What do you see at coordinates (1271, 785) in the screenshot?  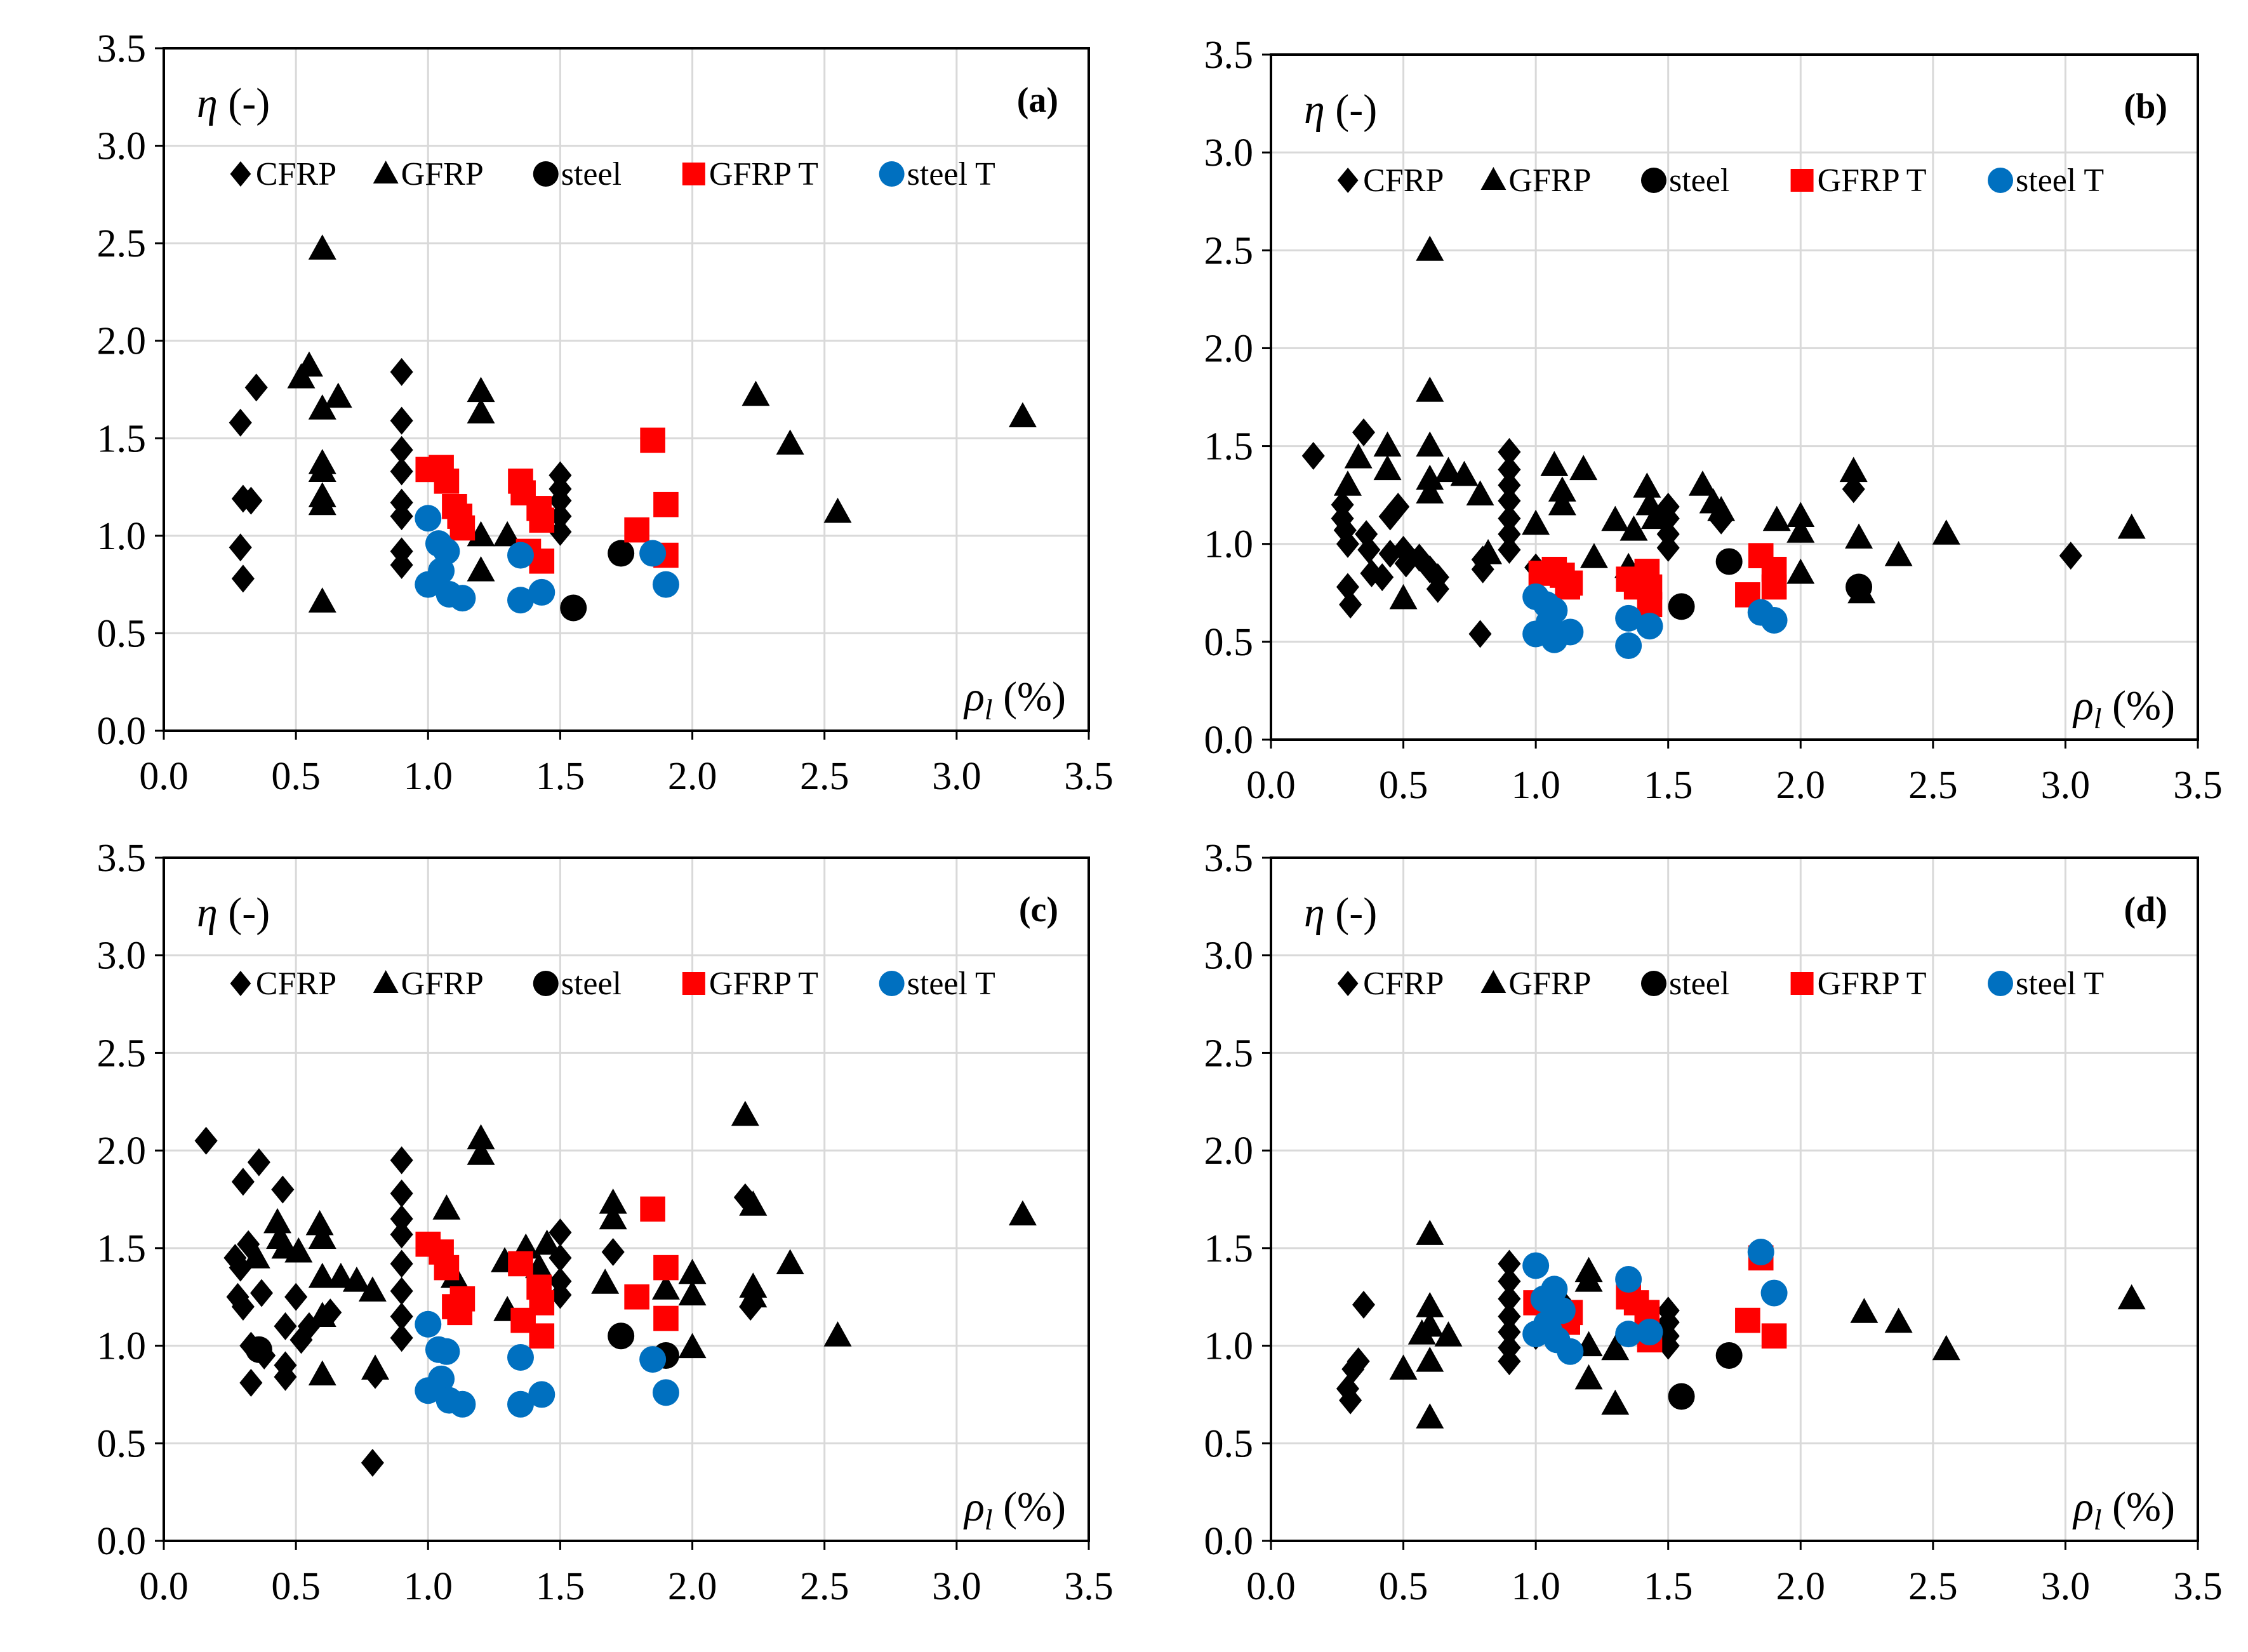 I see `x-tick-label: 0.0` at bounding box center [1271, 785].